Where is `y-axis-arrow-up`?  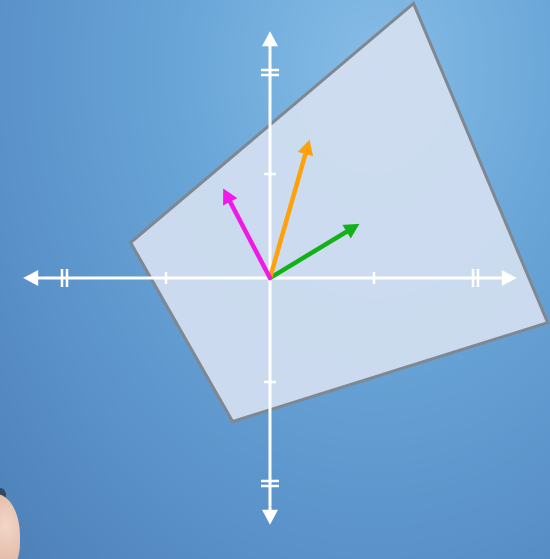
y-axis-arrow-up is located at coordinates (270, 39).